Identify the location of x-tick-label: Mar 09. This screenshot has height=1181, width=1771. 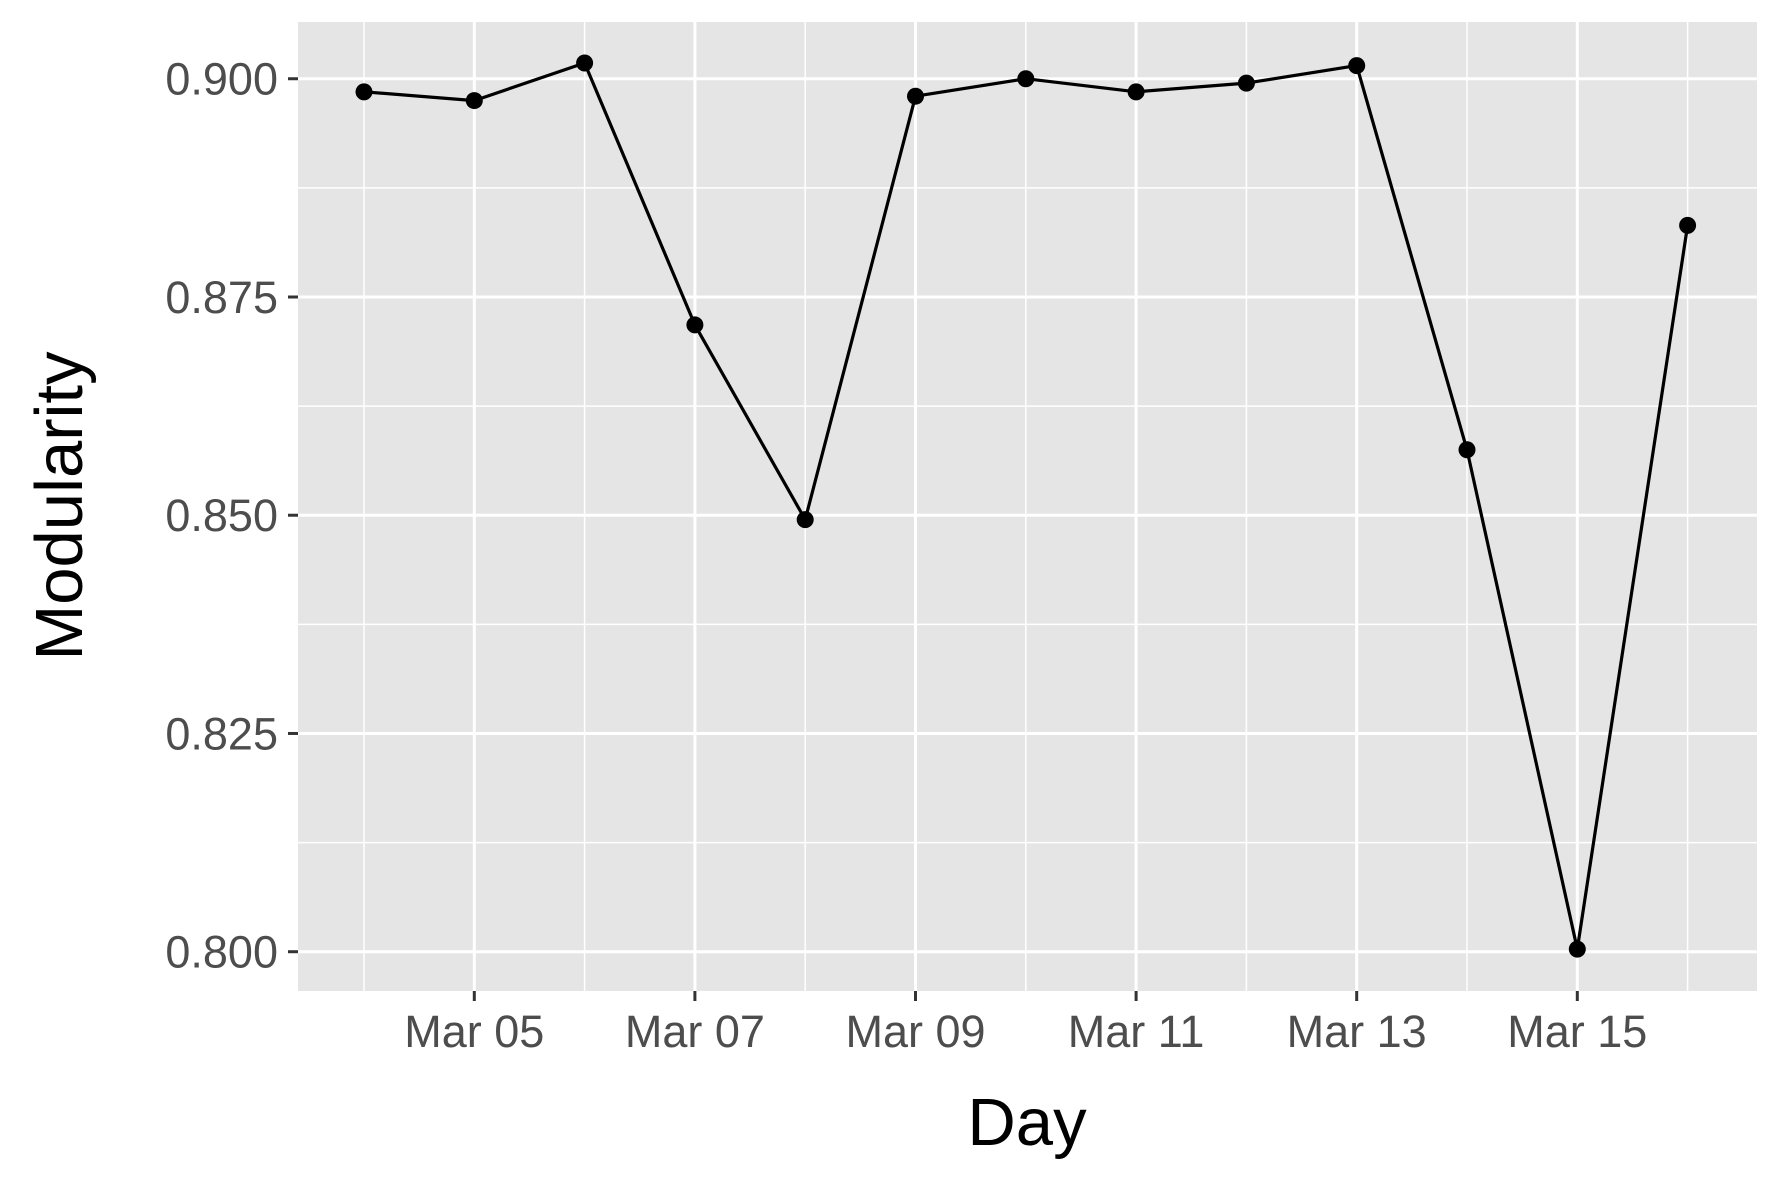
(915, 1031).